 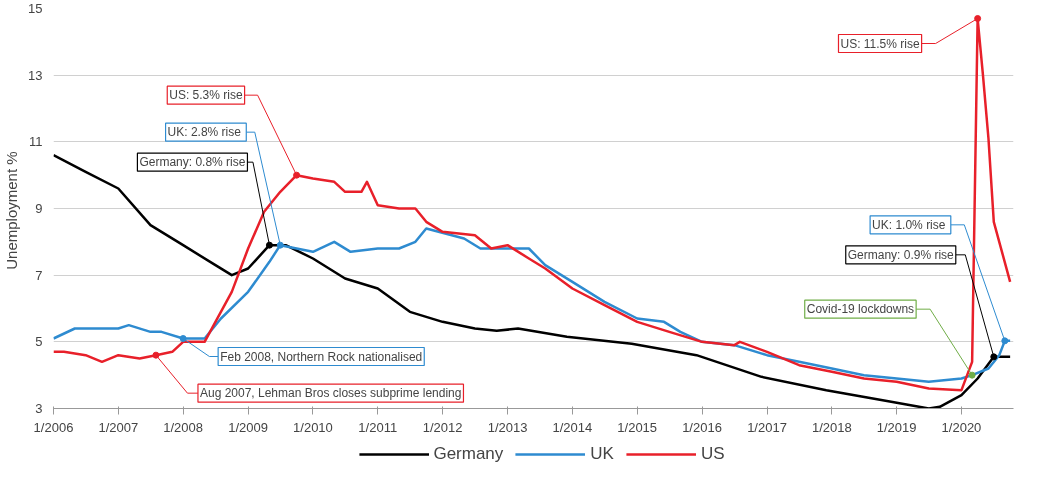 I want to click on annotation: Germany: 0.8% rise, so click(x=192, y=162).